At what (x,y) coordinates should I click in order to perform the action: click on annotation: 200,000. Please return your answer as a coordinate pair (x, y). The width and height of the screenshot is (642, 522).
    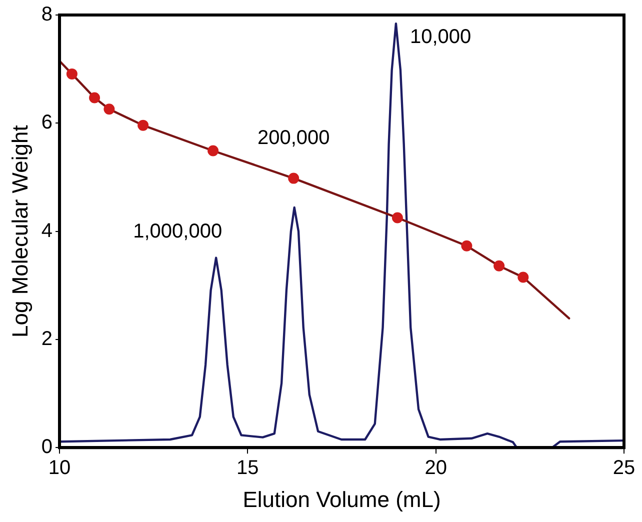
    Looking at the image, I should click on (293, 137).